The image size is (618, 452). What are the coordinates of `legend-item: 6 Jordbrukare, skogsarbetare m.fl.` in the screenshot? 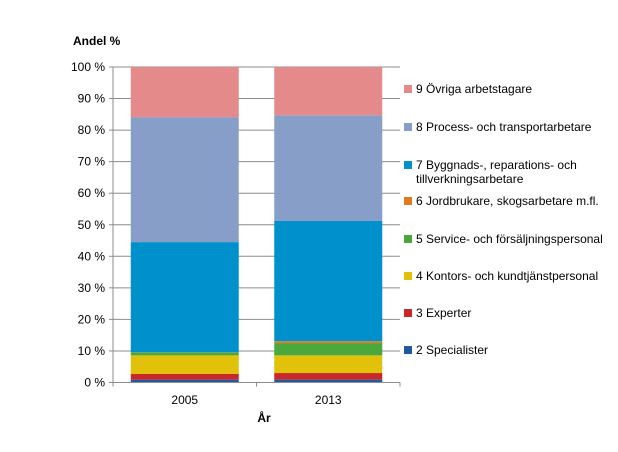 It's located at (505, 201).